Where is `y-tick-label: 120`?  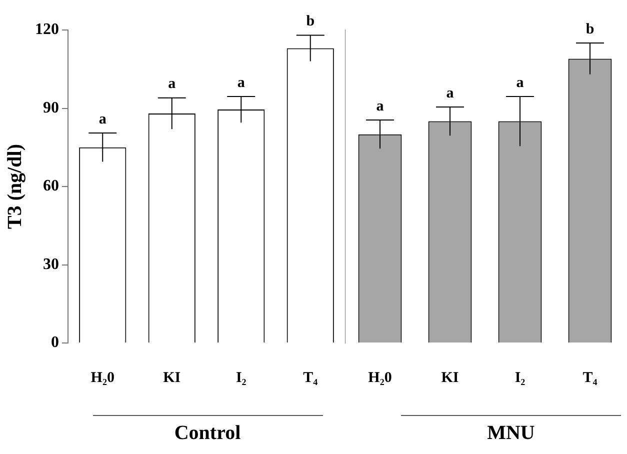 y-tick-label: 120 is located at coordinates (47, 29).